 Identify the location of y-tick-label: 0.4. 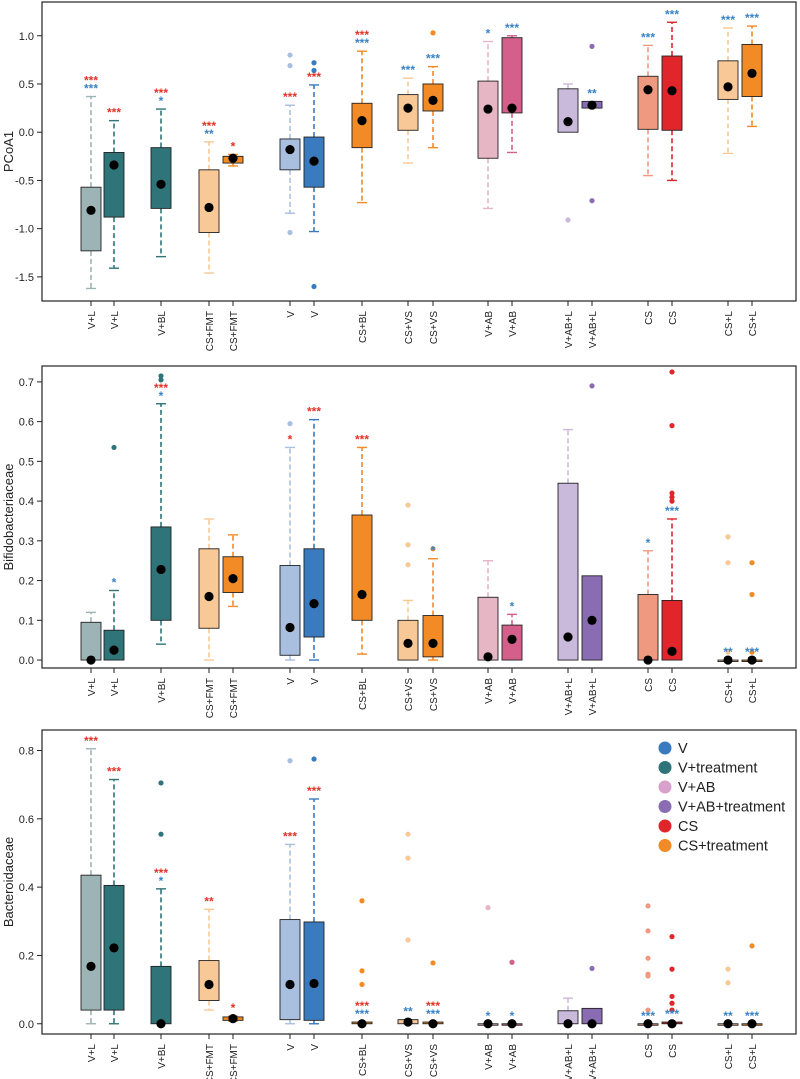
(26, 888).